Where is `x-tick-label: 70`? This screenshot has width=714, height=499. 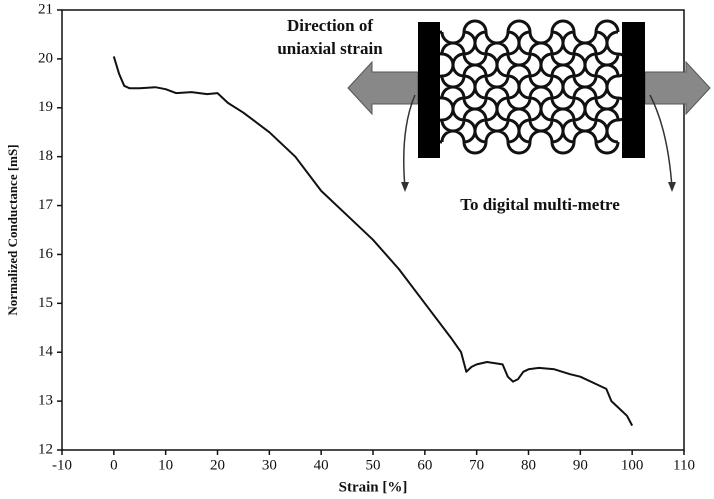
x-tick-label: 70 is located at coordinates (476, 465).